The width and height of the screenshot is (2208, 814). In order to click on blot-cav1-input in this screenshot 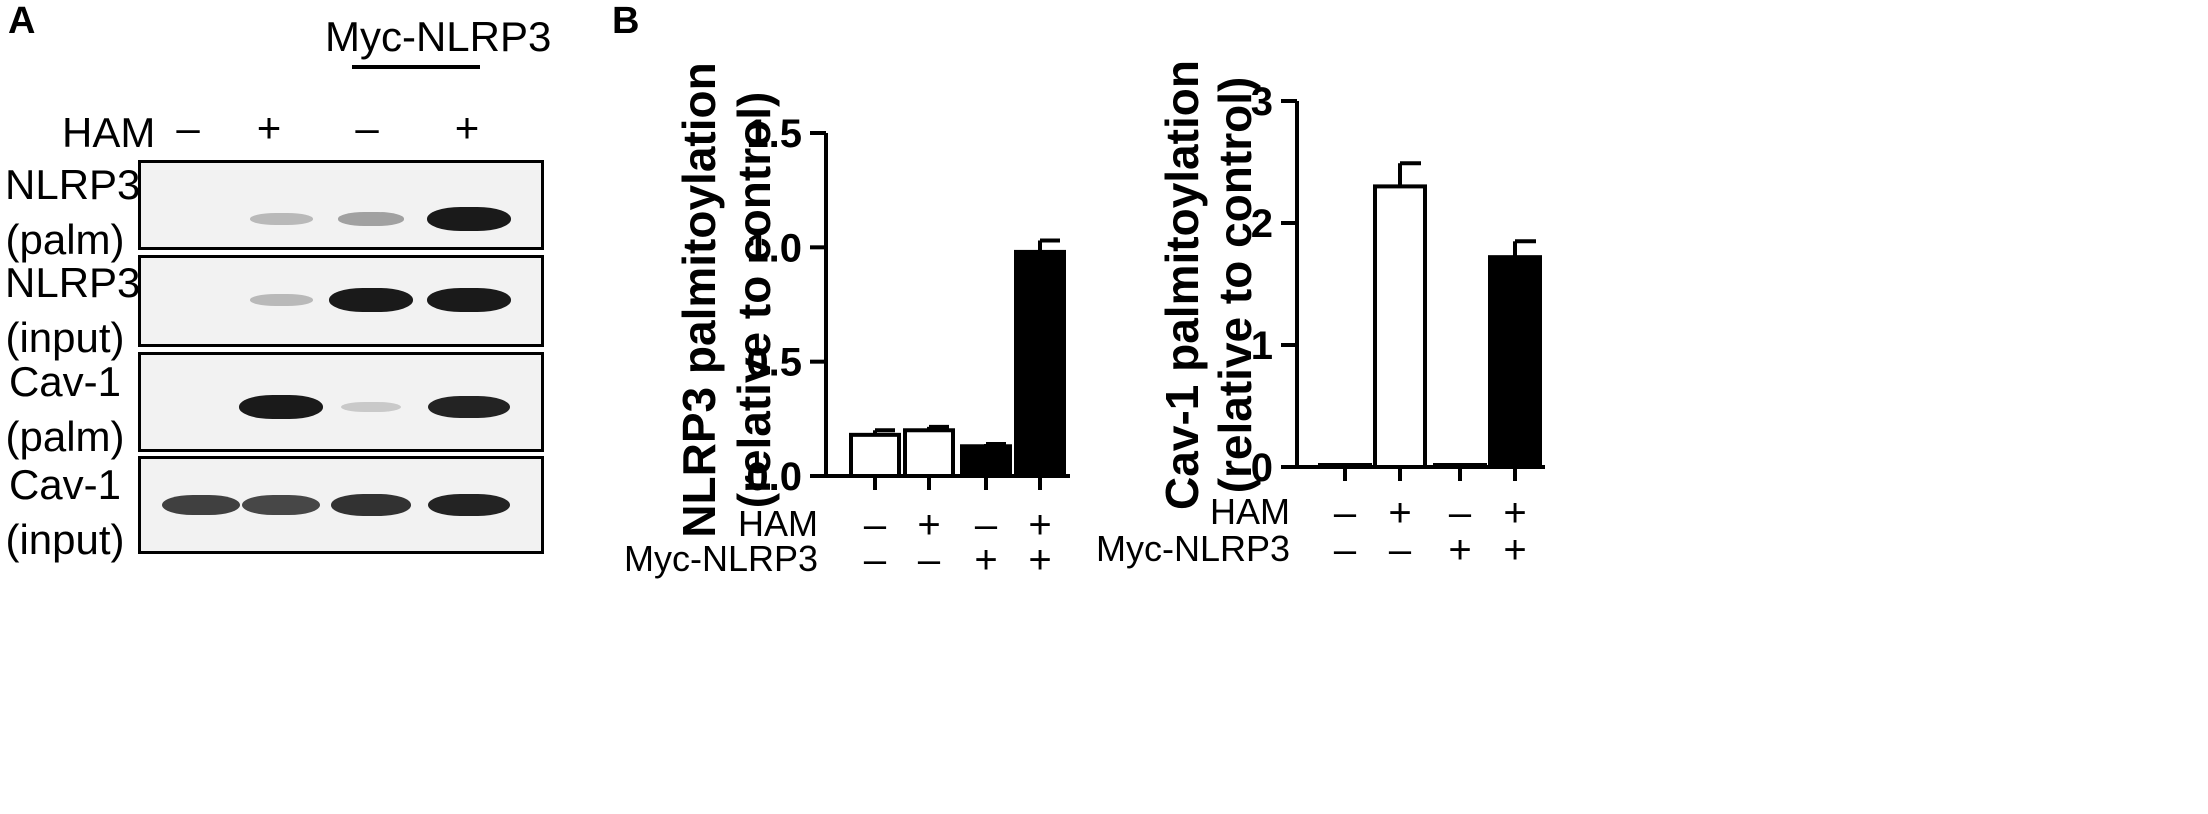, I will do `click(341, 505)`.